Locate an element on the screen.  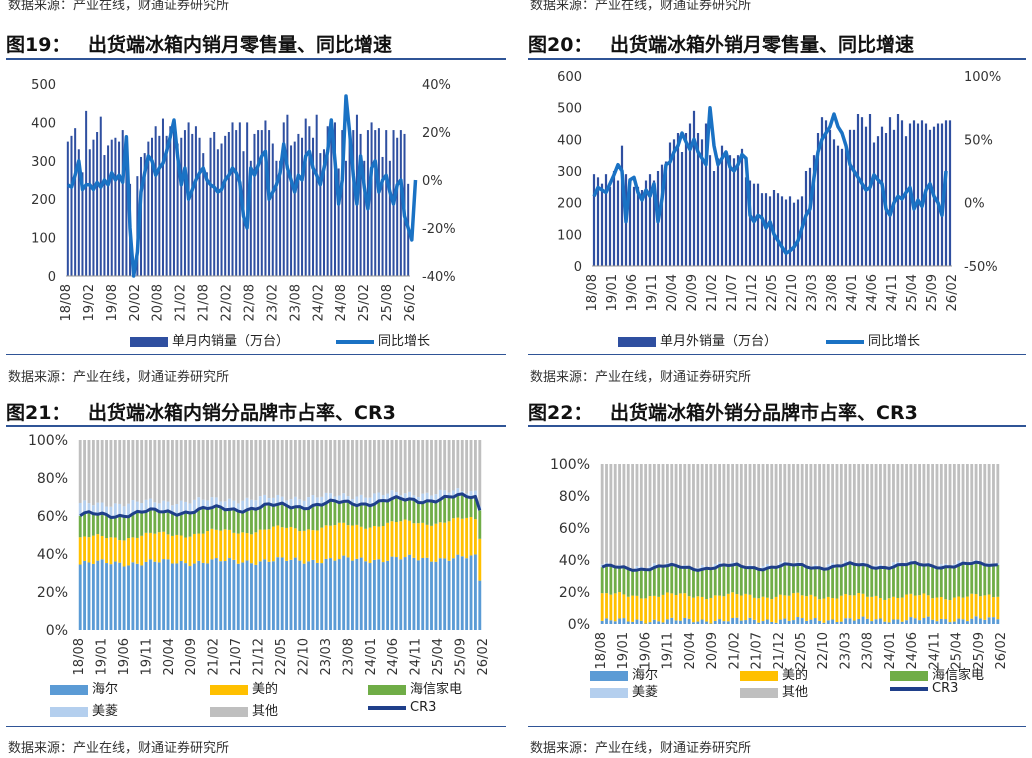
fig22-legend-label: 其他 is located at coordinates (795, 692).